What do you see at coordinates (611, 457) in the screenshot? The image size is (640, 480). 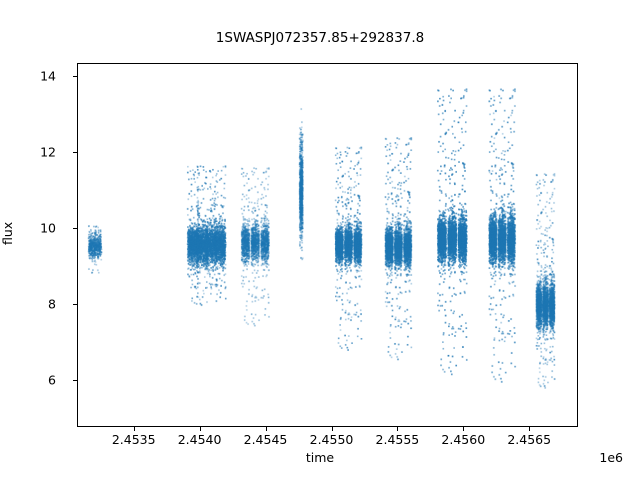 I see `x-axis-offset-label: 1e6` at bounding box center [611, 457].